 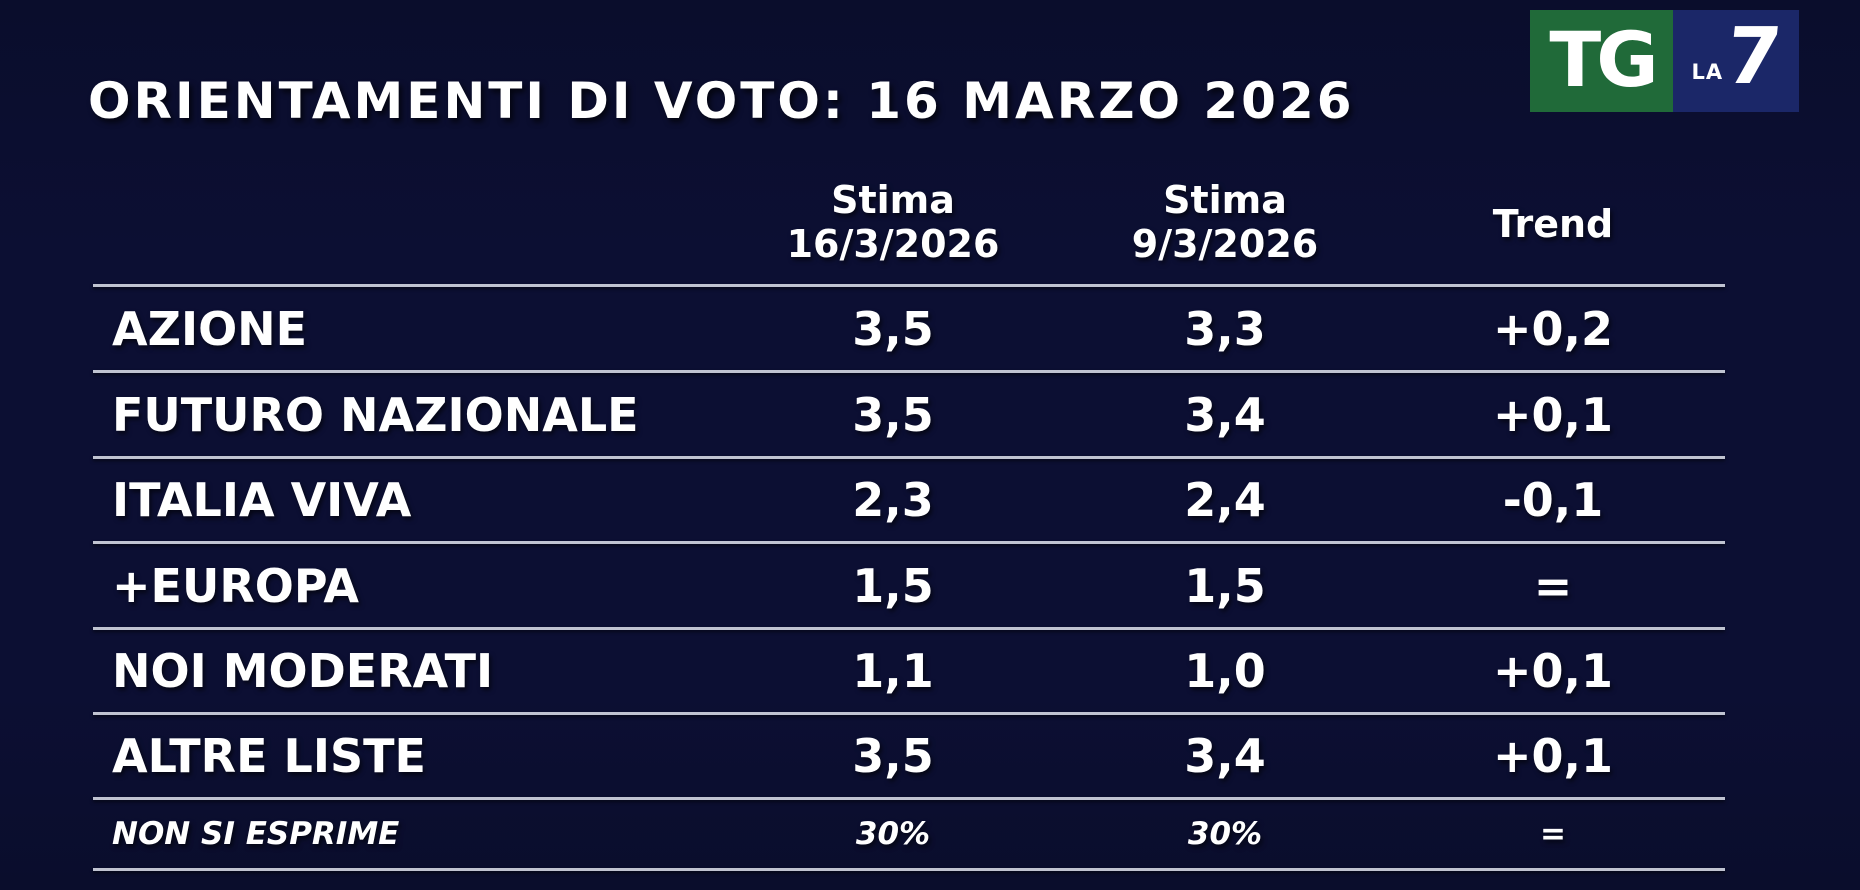 I want to click on party-name: NOI MODERATI, so click(x=303, y=671).